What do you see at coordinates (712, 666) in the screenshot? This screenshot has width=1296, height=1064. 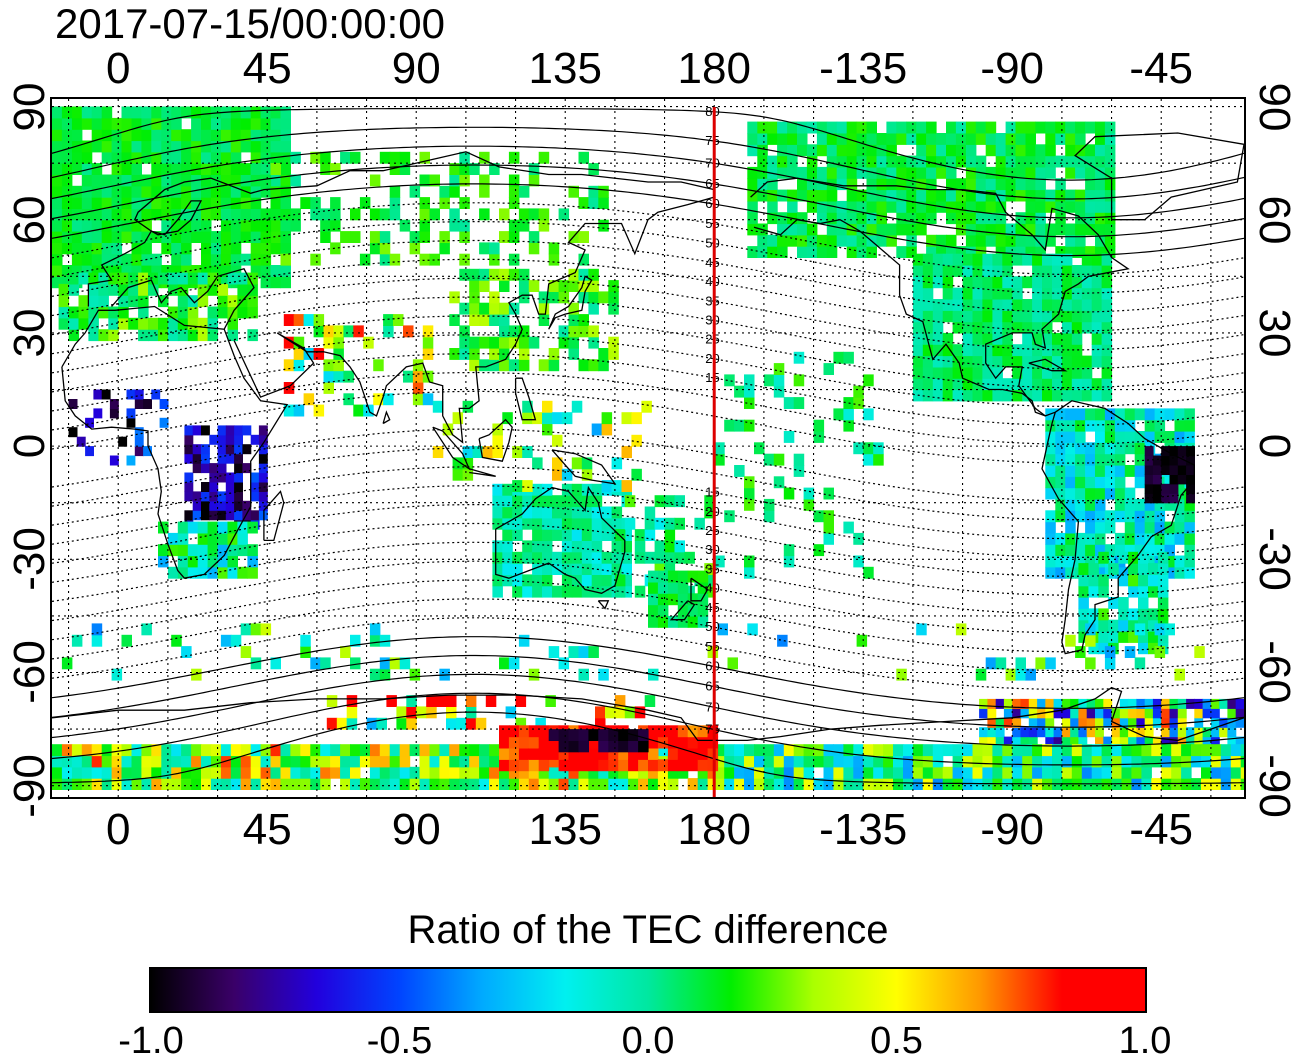 I see `magnetic-latitude-label: 60` at bounding box center [712, 666].